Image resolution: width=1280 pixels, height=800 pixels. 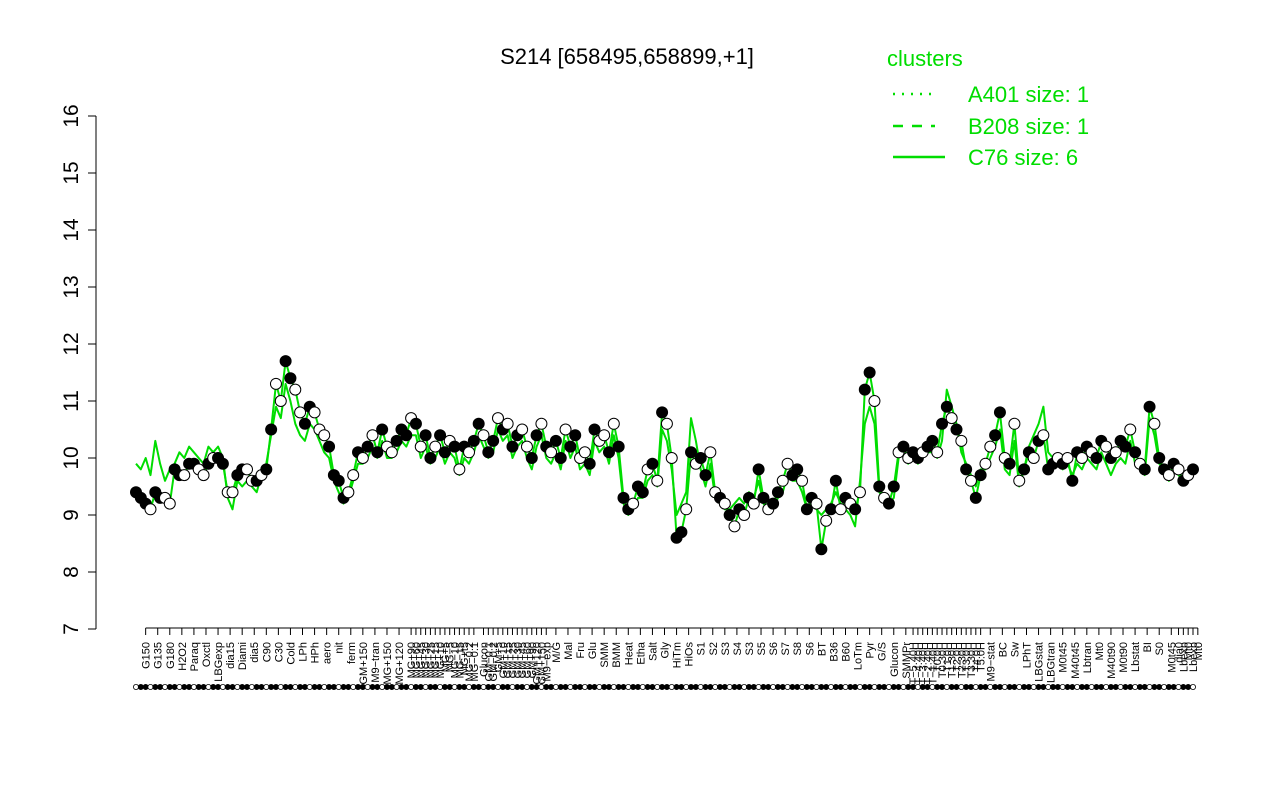 What do you see at coordinates (422, 660) in the screenshot?
I see `x-tick-label: MG+45` at bounding box center [422, 660].